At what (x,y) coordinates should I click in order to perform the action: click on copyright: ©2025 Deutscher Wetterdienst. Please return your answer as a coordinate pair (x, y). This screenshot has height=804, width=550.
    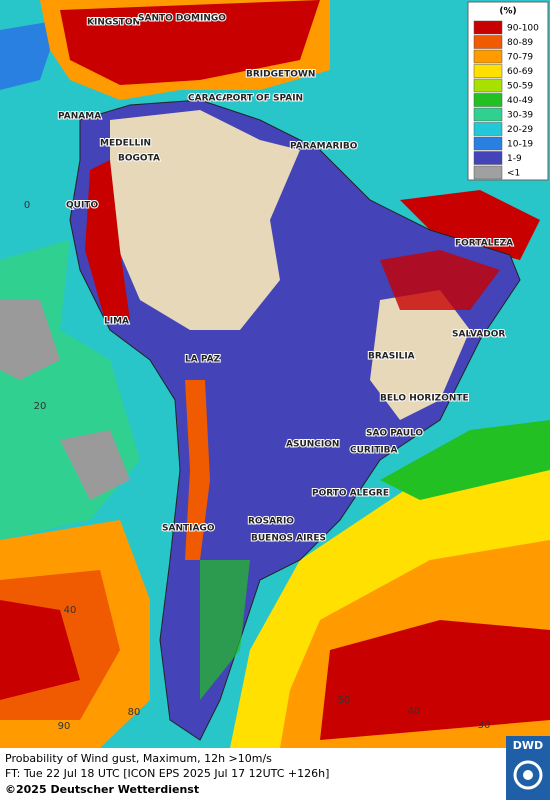
    Looking at the image, I should click on (102, 789).